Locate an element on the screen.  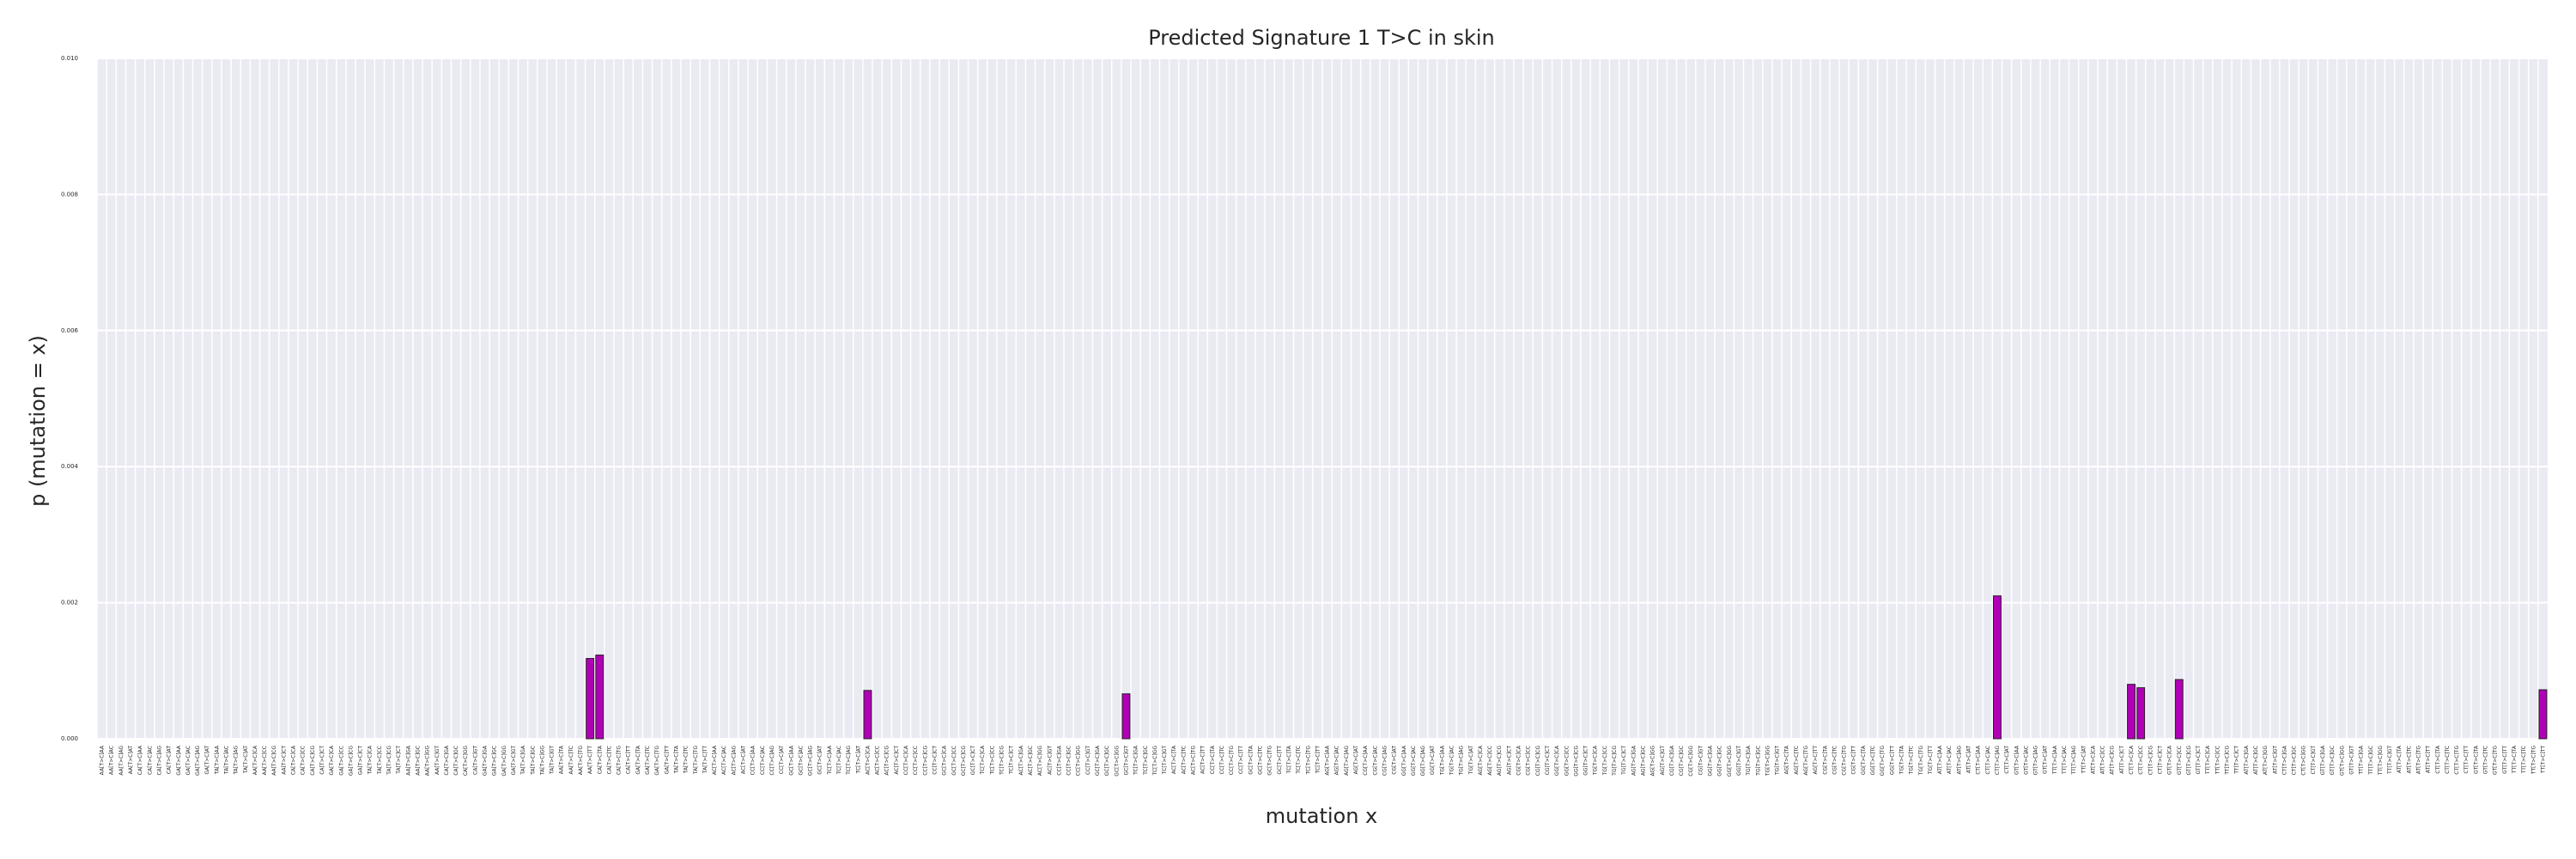
x-tick-label: GC[T>C]TA is located at coordinates (1251, 760).